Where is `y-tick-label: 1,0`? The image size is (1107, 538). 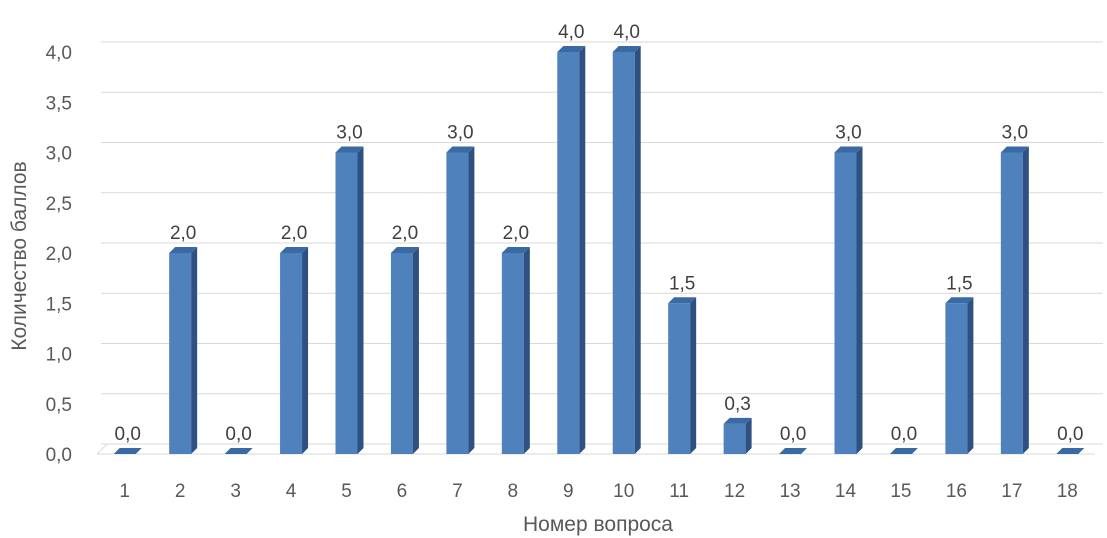
y-tick-label: 1,0 is located at coordinates (59, 355).